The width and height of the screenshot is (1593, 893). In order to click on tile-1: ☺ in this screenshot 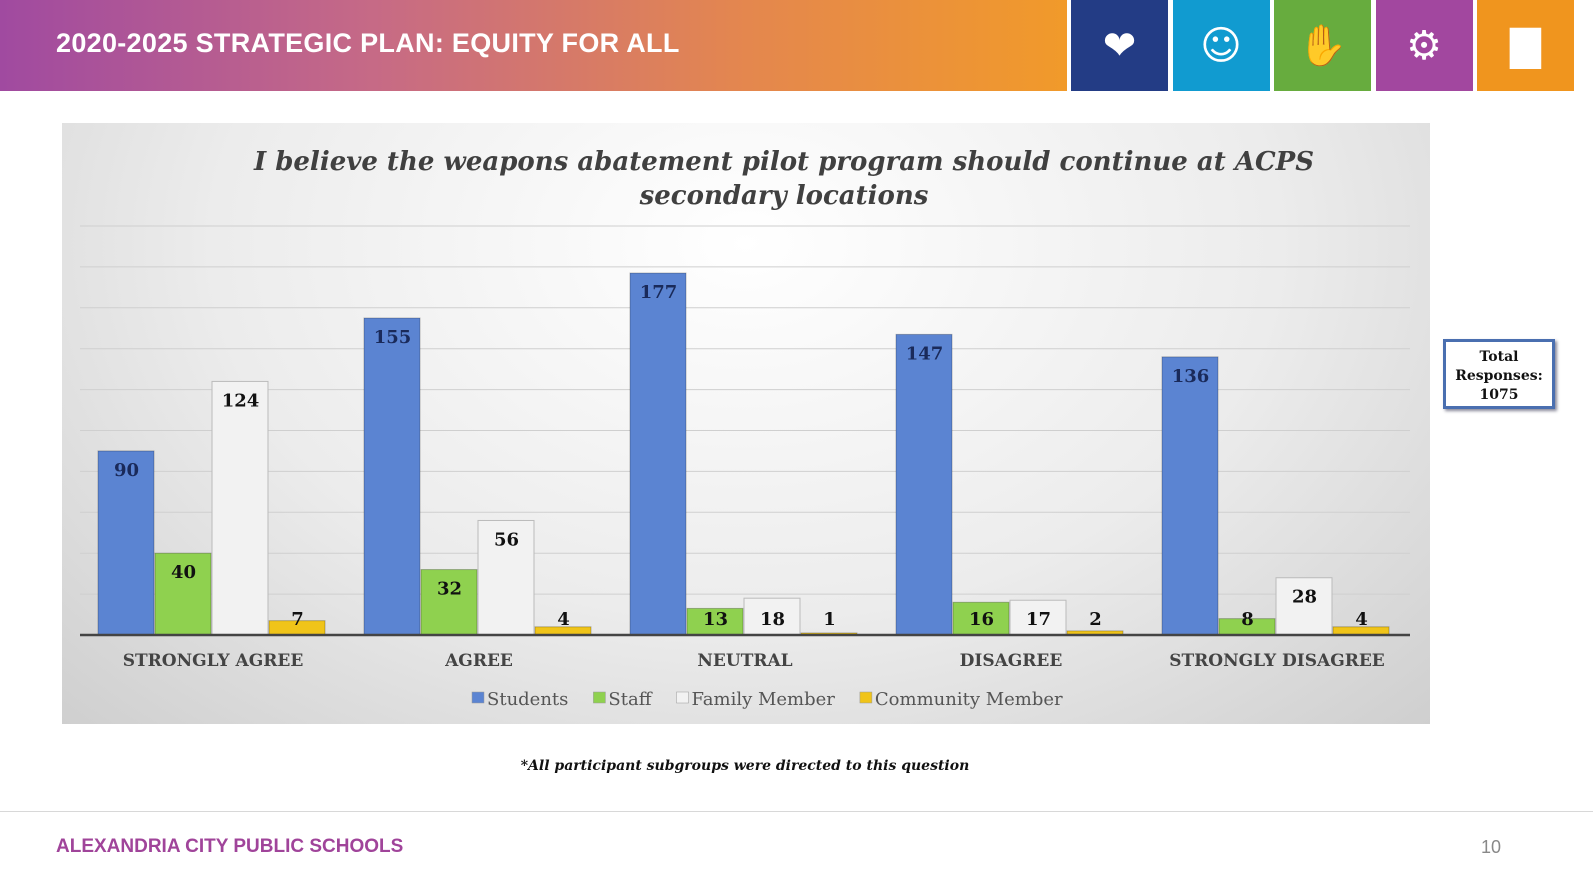, I will do `click(1221, 45)`.